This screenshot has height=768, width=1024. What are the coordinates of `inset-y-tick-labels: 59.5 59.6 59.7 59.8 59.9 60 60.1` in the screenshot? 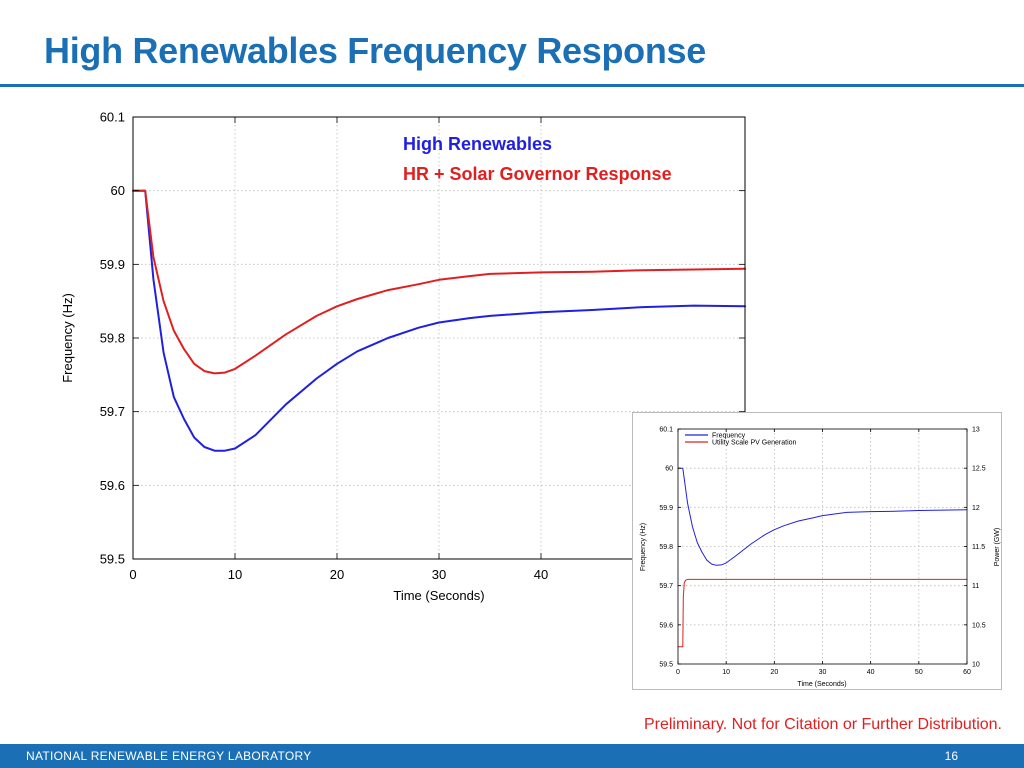 It's located at (666, 547).